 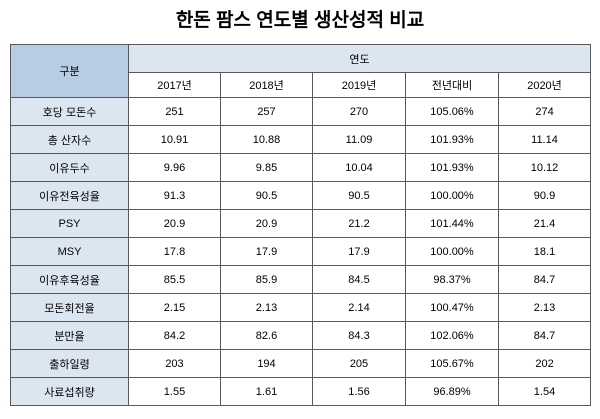 What do you see at coordinates (69, 167) in the screenshot?
I see `row-label: 이유두수` at bounding box center [69, 167].